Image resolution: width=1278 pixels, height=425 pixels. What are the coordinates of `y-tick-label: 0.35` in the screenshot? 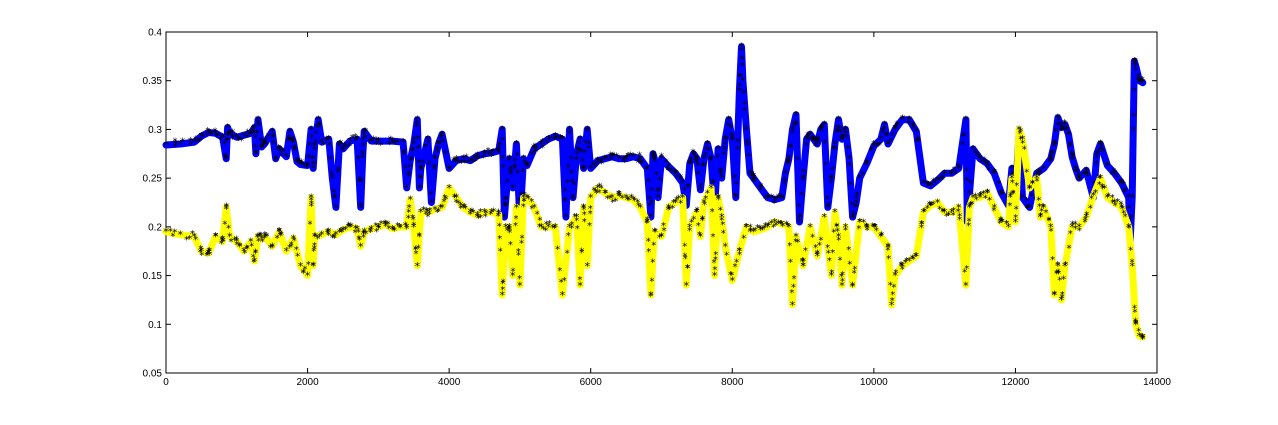 It's located at (153, 81).